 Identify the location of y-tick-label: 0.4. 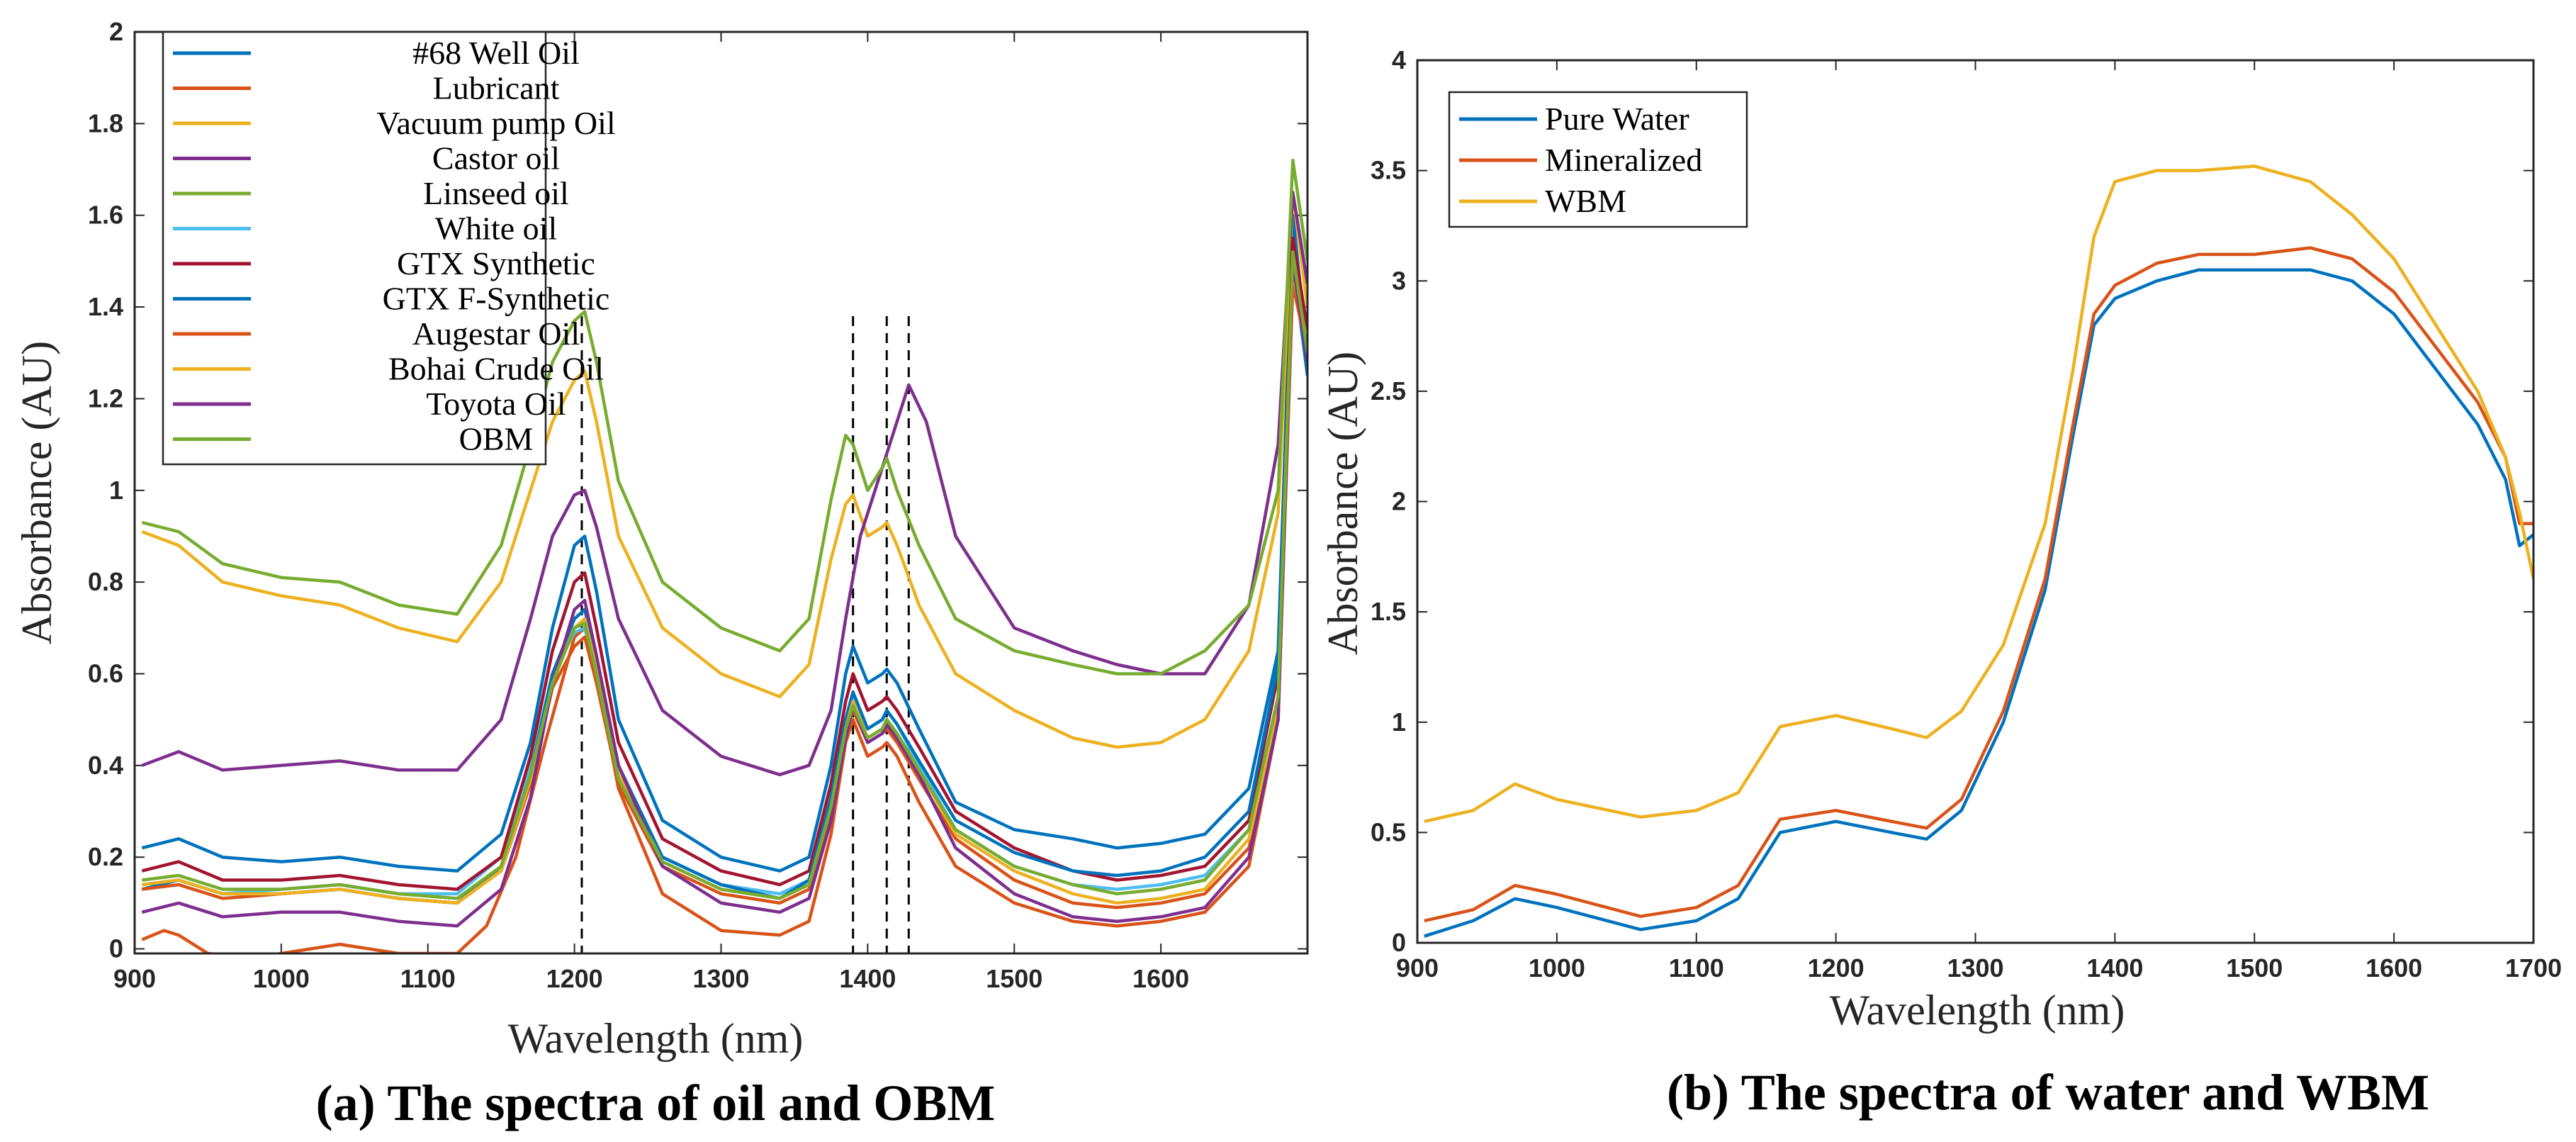
(105, 765).